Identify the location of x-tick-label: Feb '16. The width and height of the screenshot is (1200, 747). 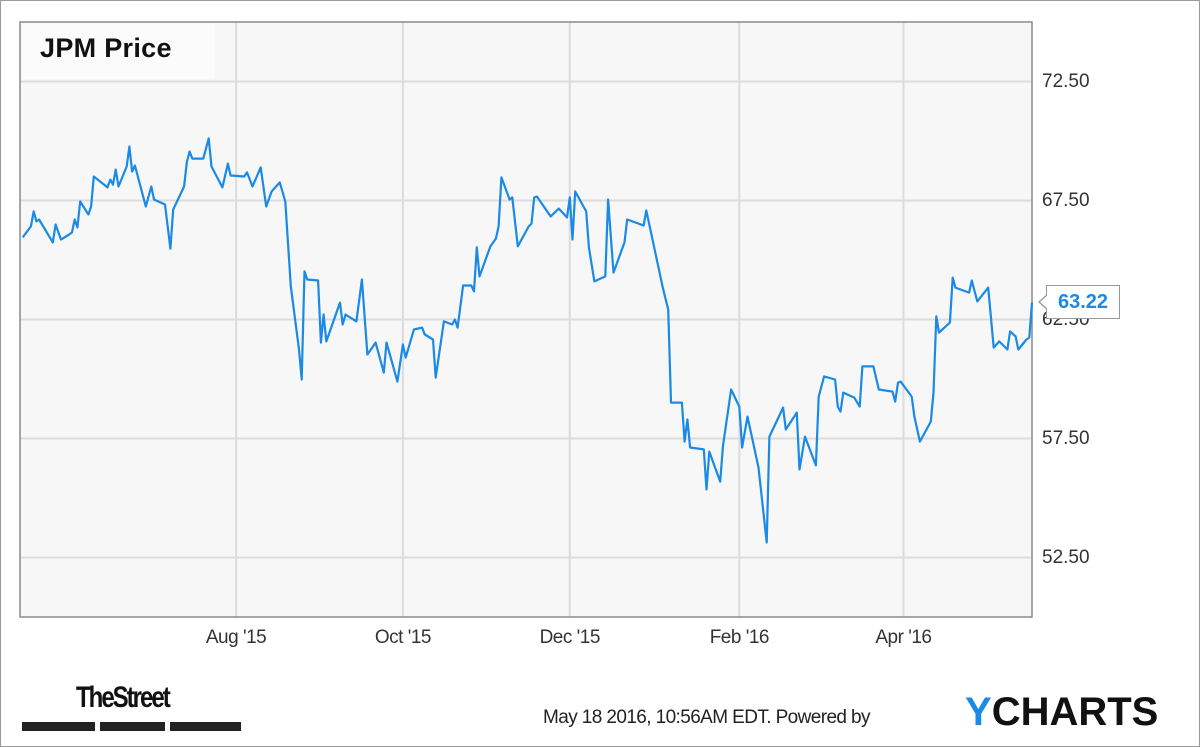
(739, 637).